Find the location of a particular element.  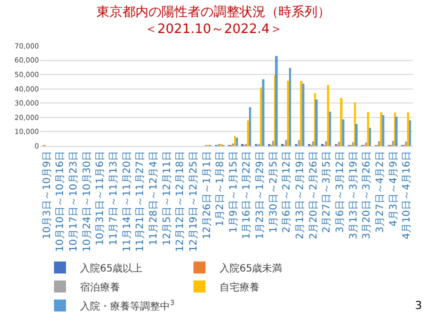

x-tick-label: 10月24日～10月30日 is located at coordinates (87, 201).